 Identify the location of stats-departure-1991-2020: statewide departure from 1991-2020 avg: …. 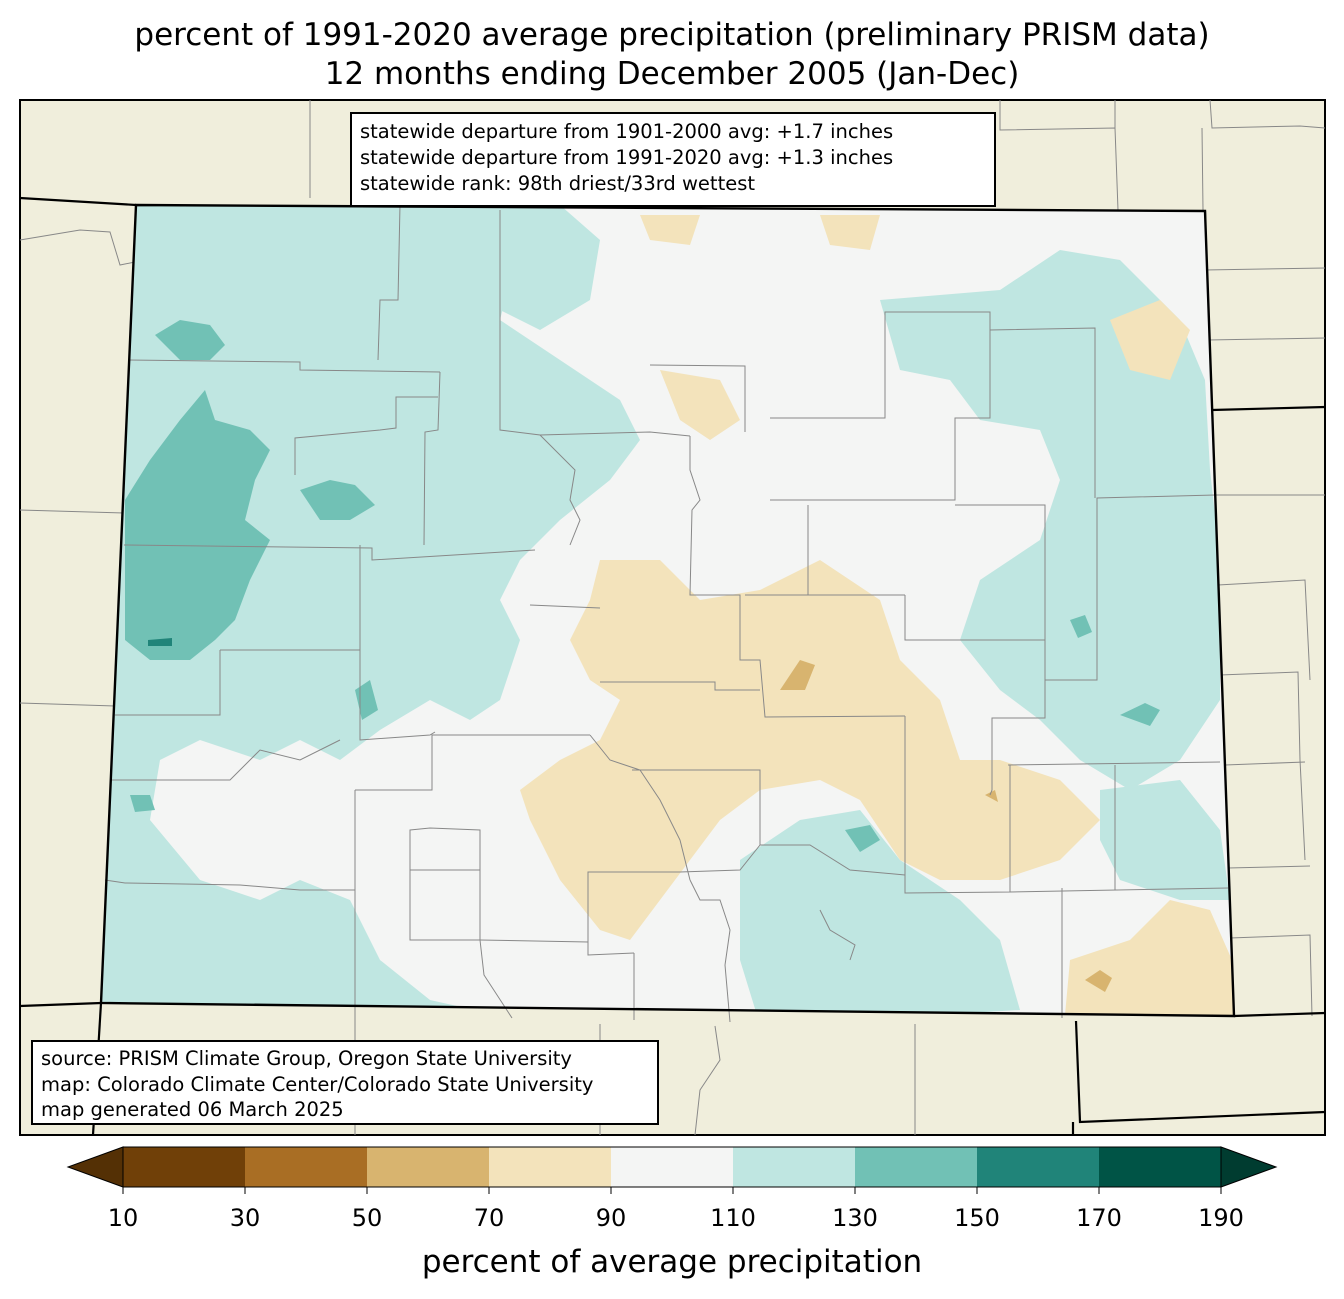
(627, 157).